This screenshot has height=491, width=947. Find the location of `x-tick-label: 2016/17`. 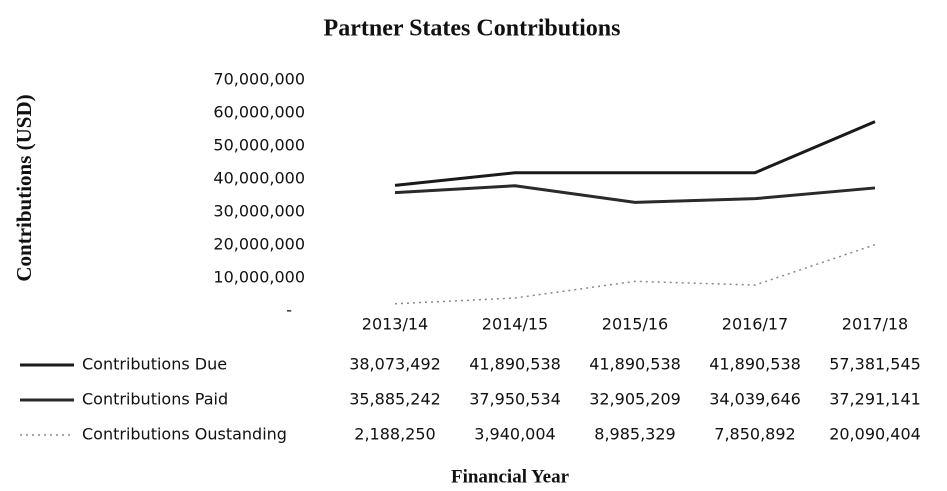

x-tick-label: 2016/17 is located at coordinates (755, 324).